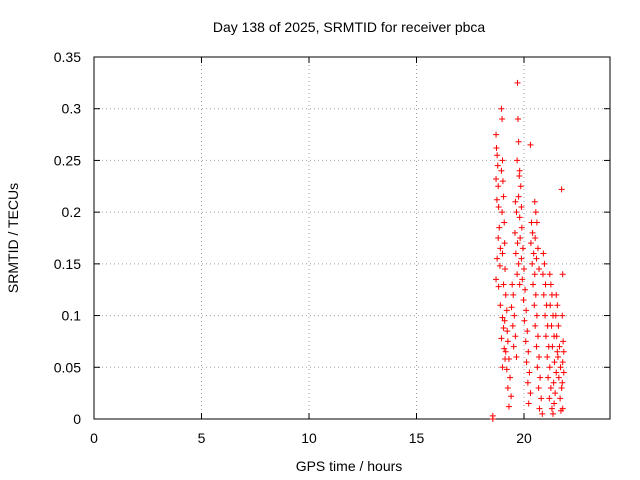 The height and width of the screenshot is (480, 640). Describe the element at coordinates (67, 367) in the screenshot. I see `y-tick-label: 0.05` at that location.